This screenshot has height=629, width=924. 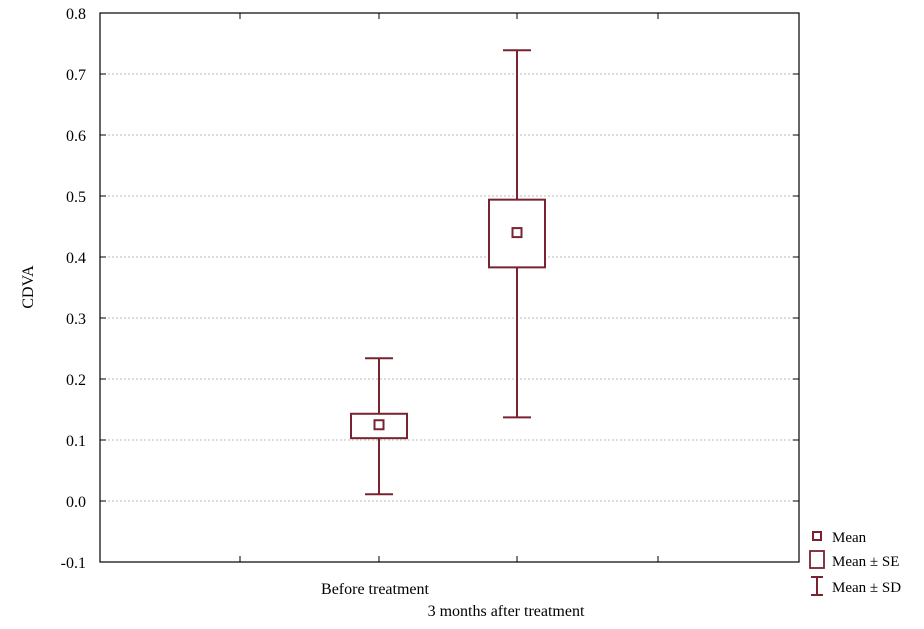 What do you see at coordinates (375, 589) in the screenshot?
I see `x-tick-label: Before treatment` at bounding box center [375, 589].